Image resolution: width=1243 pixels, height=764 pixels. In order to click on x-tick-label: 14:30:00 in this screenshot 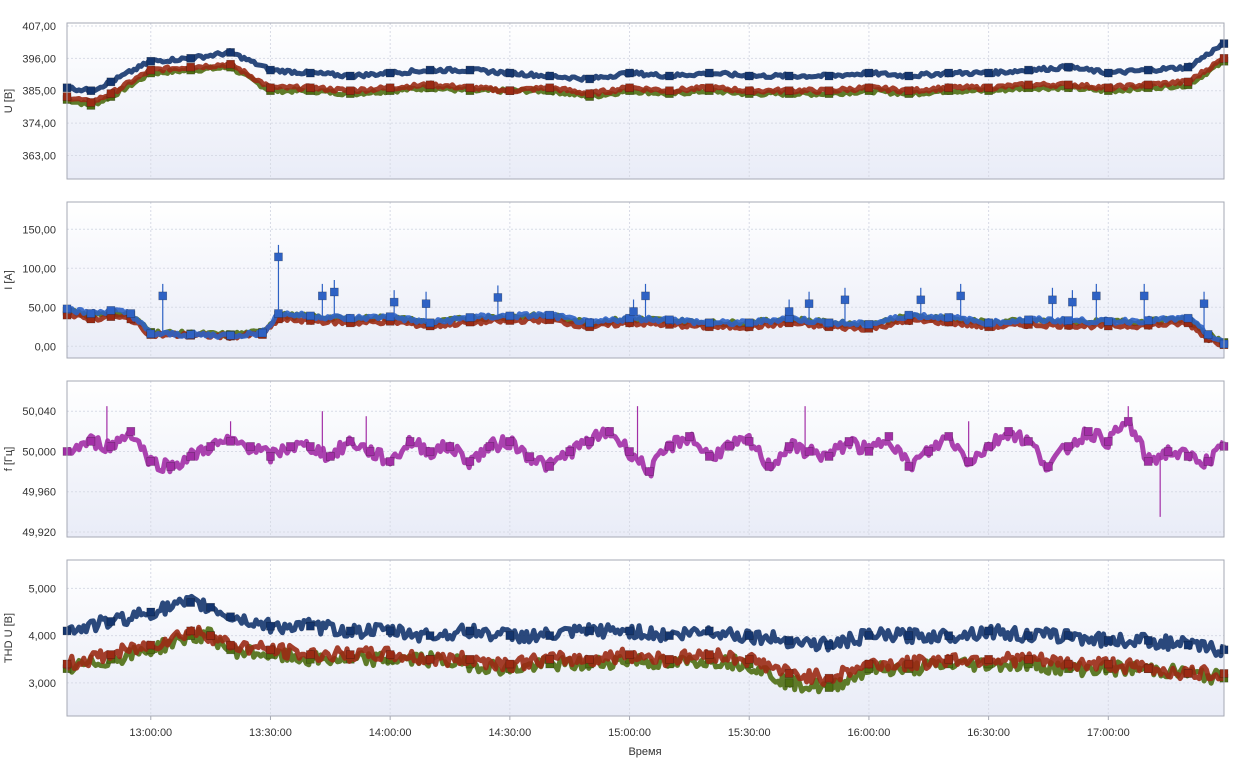, I will do `click(509, 733)`.